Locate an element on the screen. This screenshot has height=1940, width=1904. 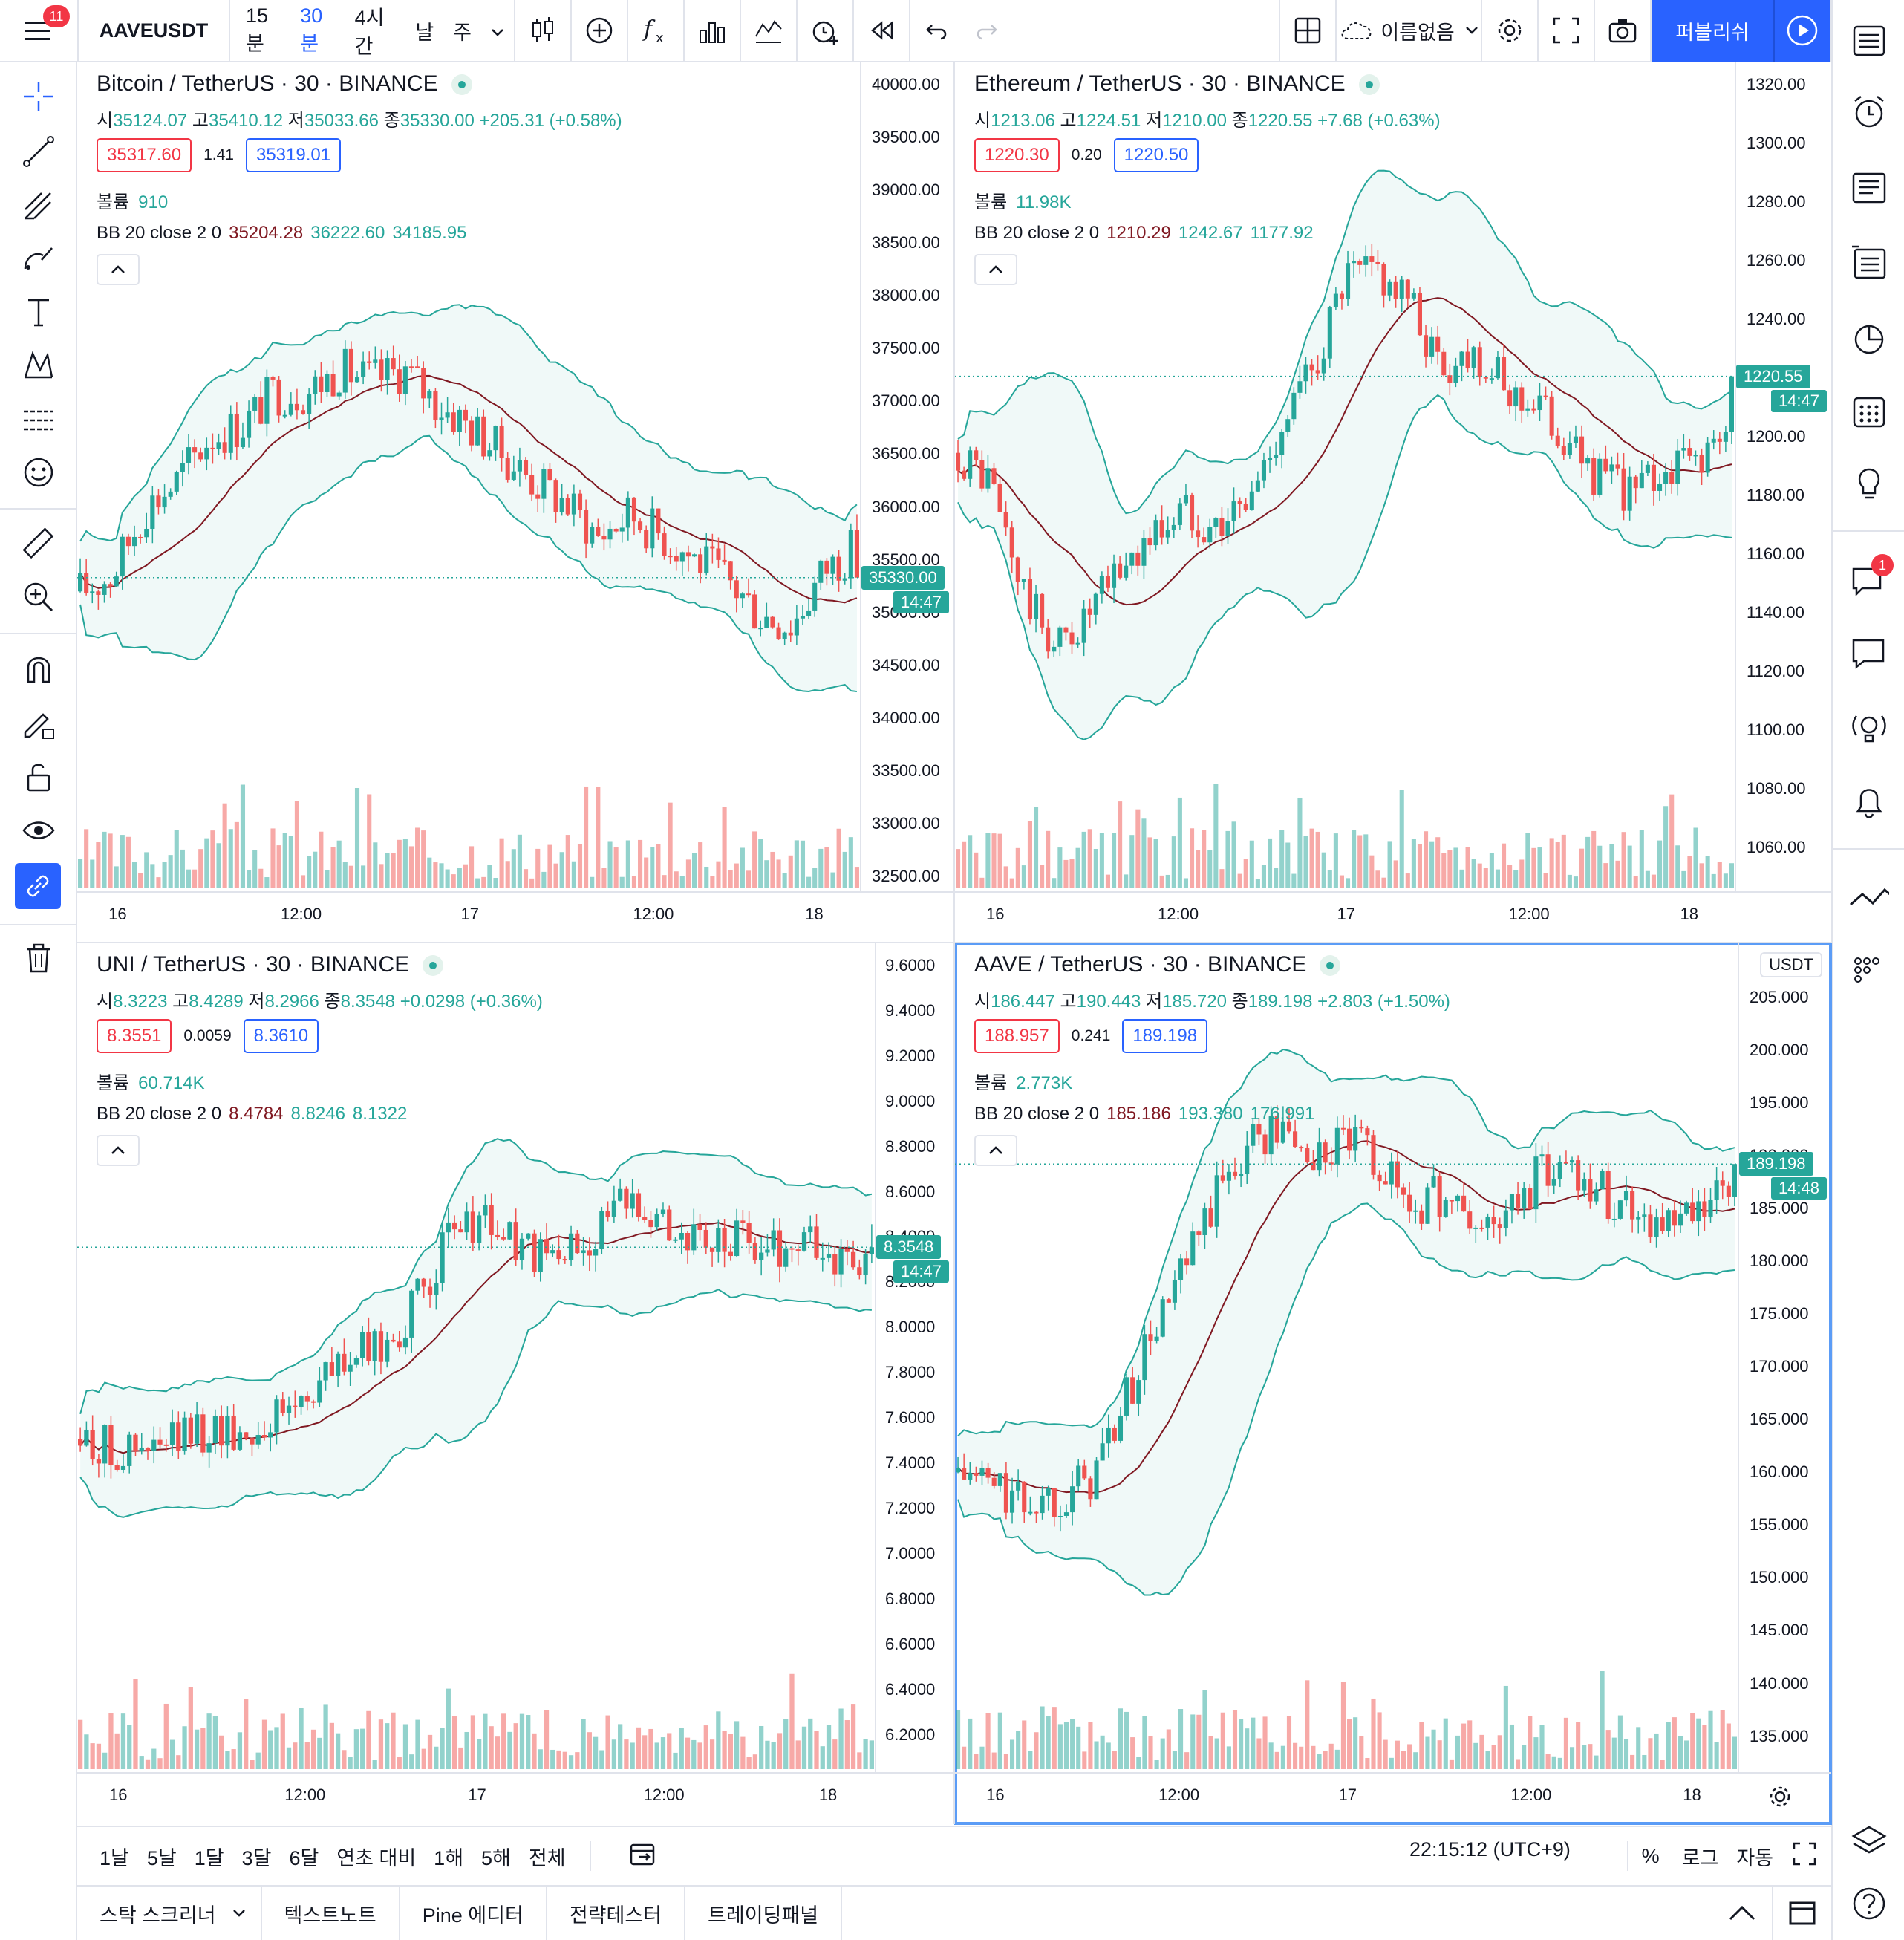
sell-price-button: 188.957 is located at coordinates (1017, 1036).